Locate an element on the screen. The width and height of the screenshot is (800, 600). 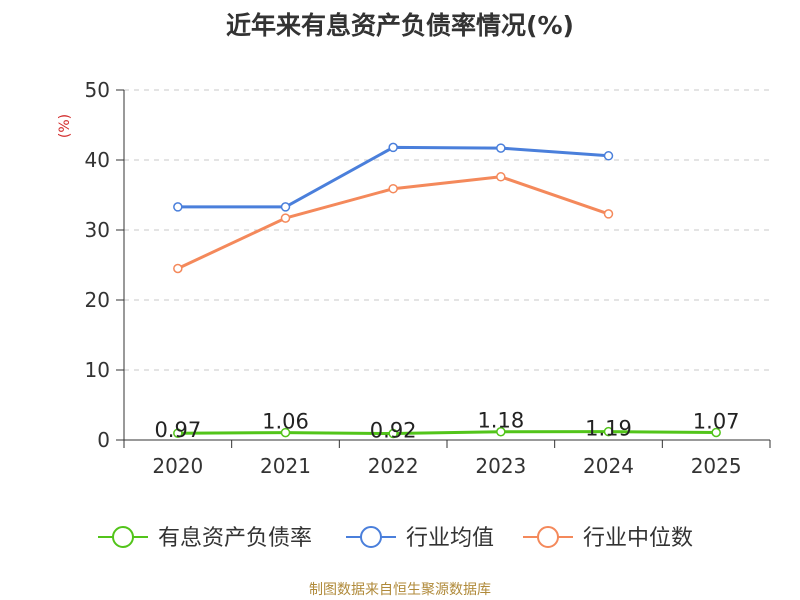
y-tick-label: 20 is located at coordinates (97, 300).